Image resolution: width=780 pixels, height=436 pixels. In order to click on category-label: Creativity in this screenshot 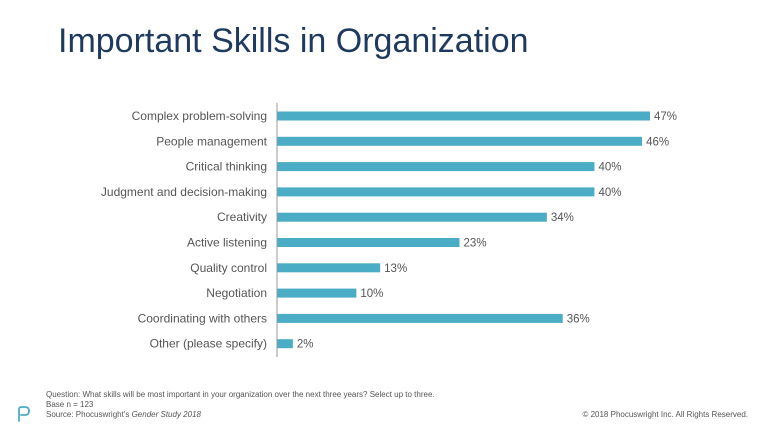, I will do `click(242, 217)`.